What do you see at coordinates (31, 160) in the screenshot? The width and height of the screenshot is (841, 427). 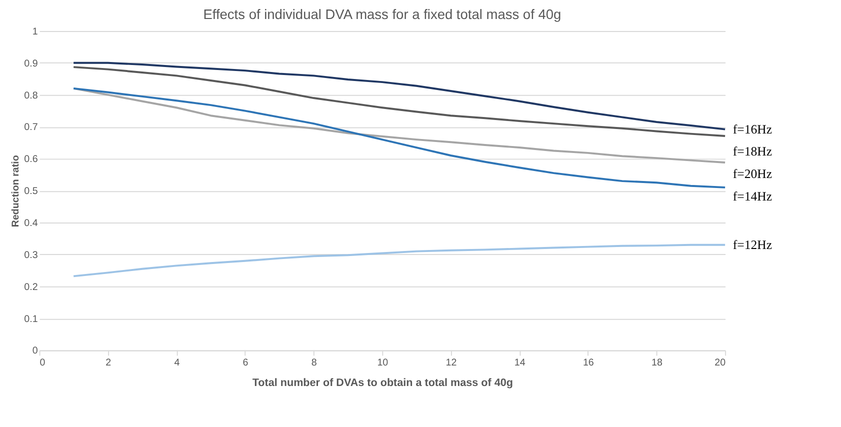 I see `y-tick-label: 0.6` at bounding box center [31, 160].